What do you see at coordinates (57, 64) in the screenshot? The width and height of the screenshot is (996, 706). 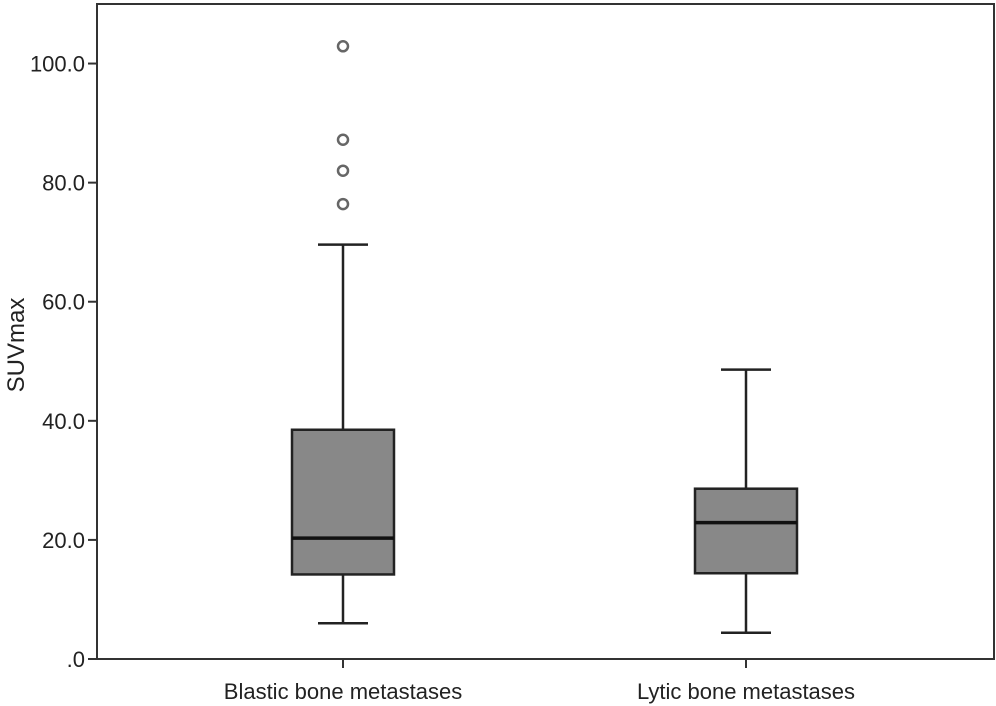 I see `y-tick-label: 100.0` at bounding box center [57, 64].